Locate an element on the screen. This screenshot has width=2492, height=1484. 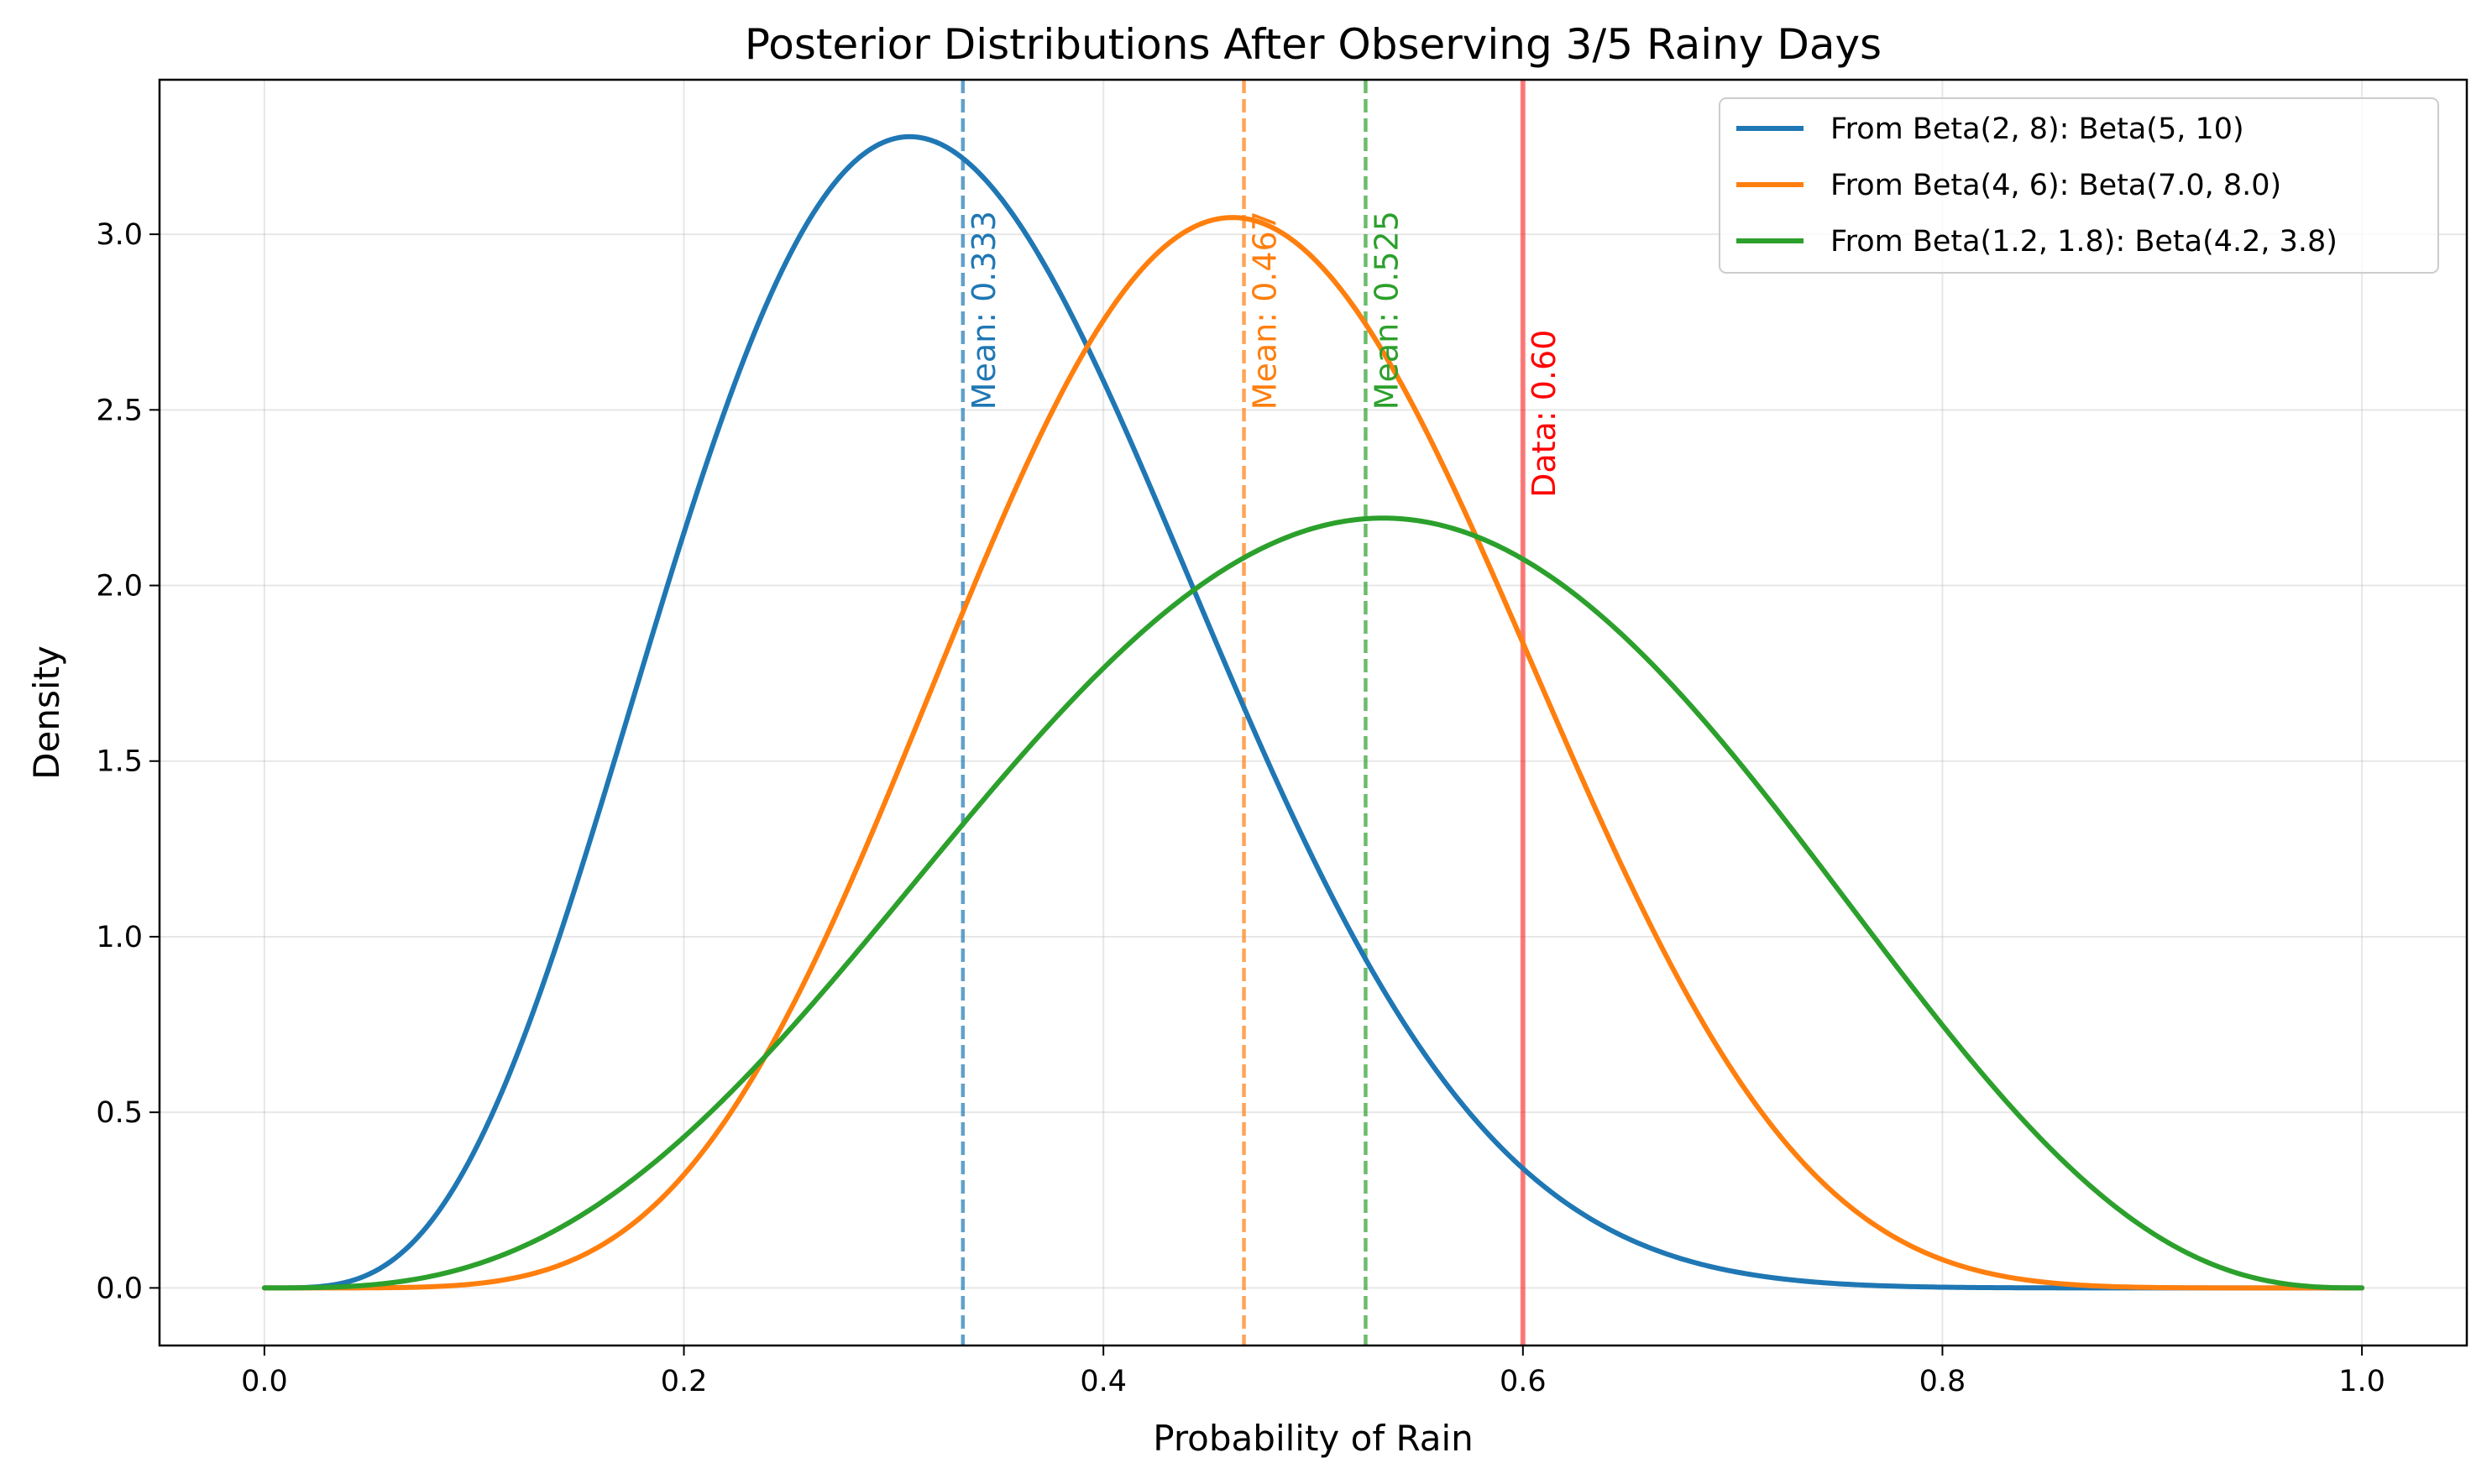
y-tick-label: 3.0 is located at coordinates (120, 235).